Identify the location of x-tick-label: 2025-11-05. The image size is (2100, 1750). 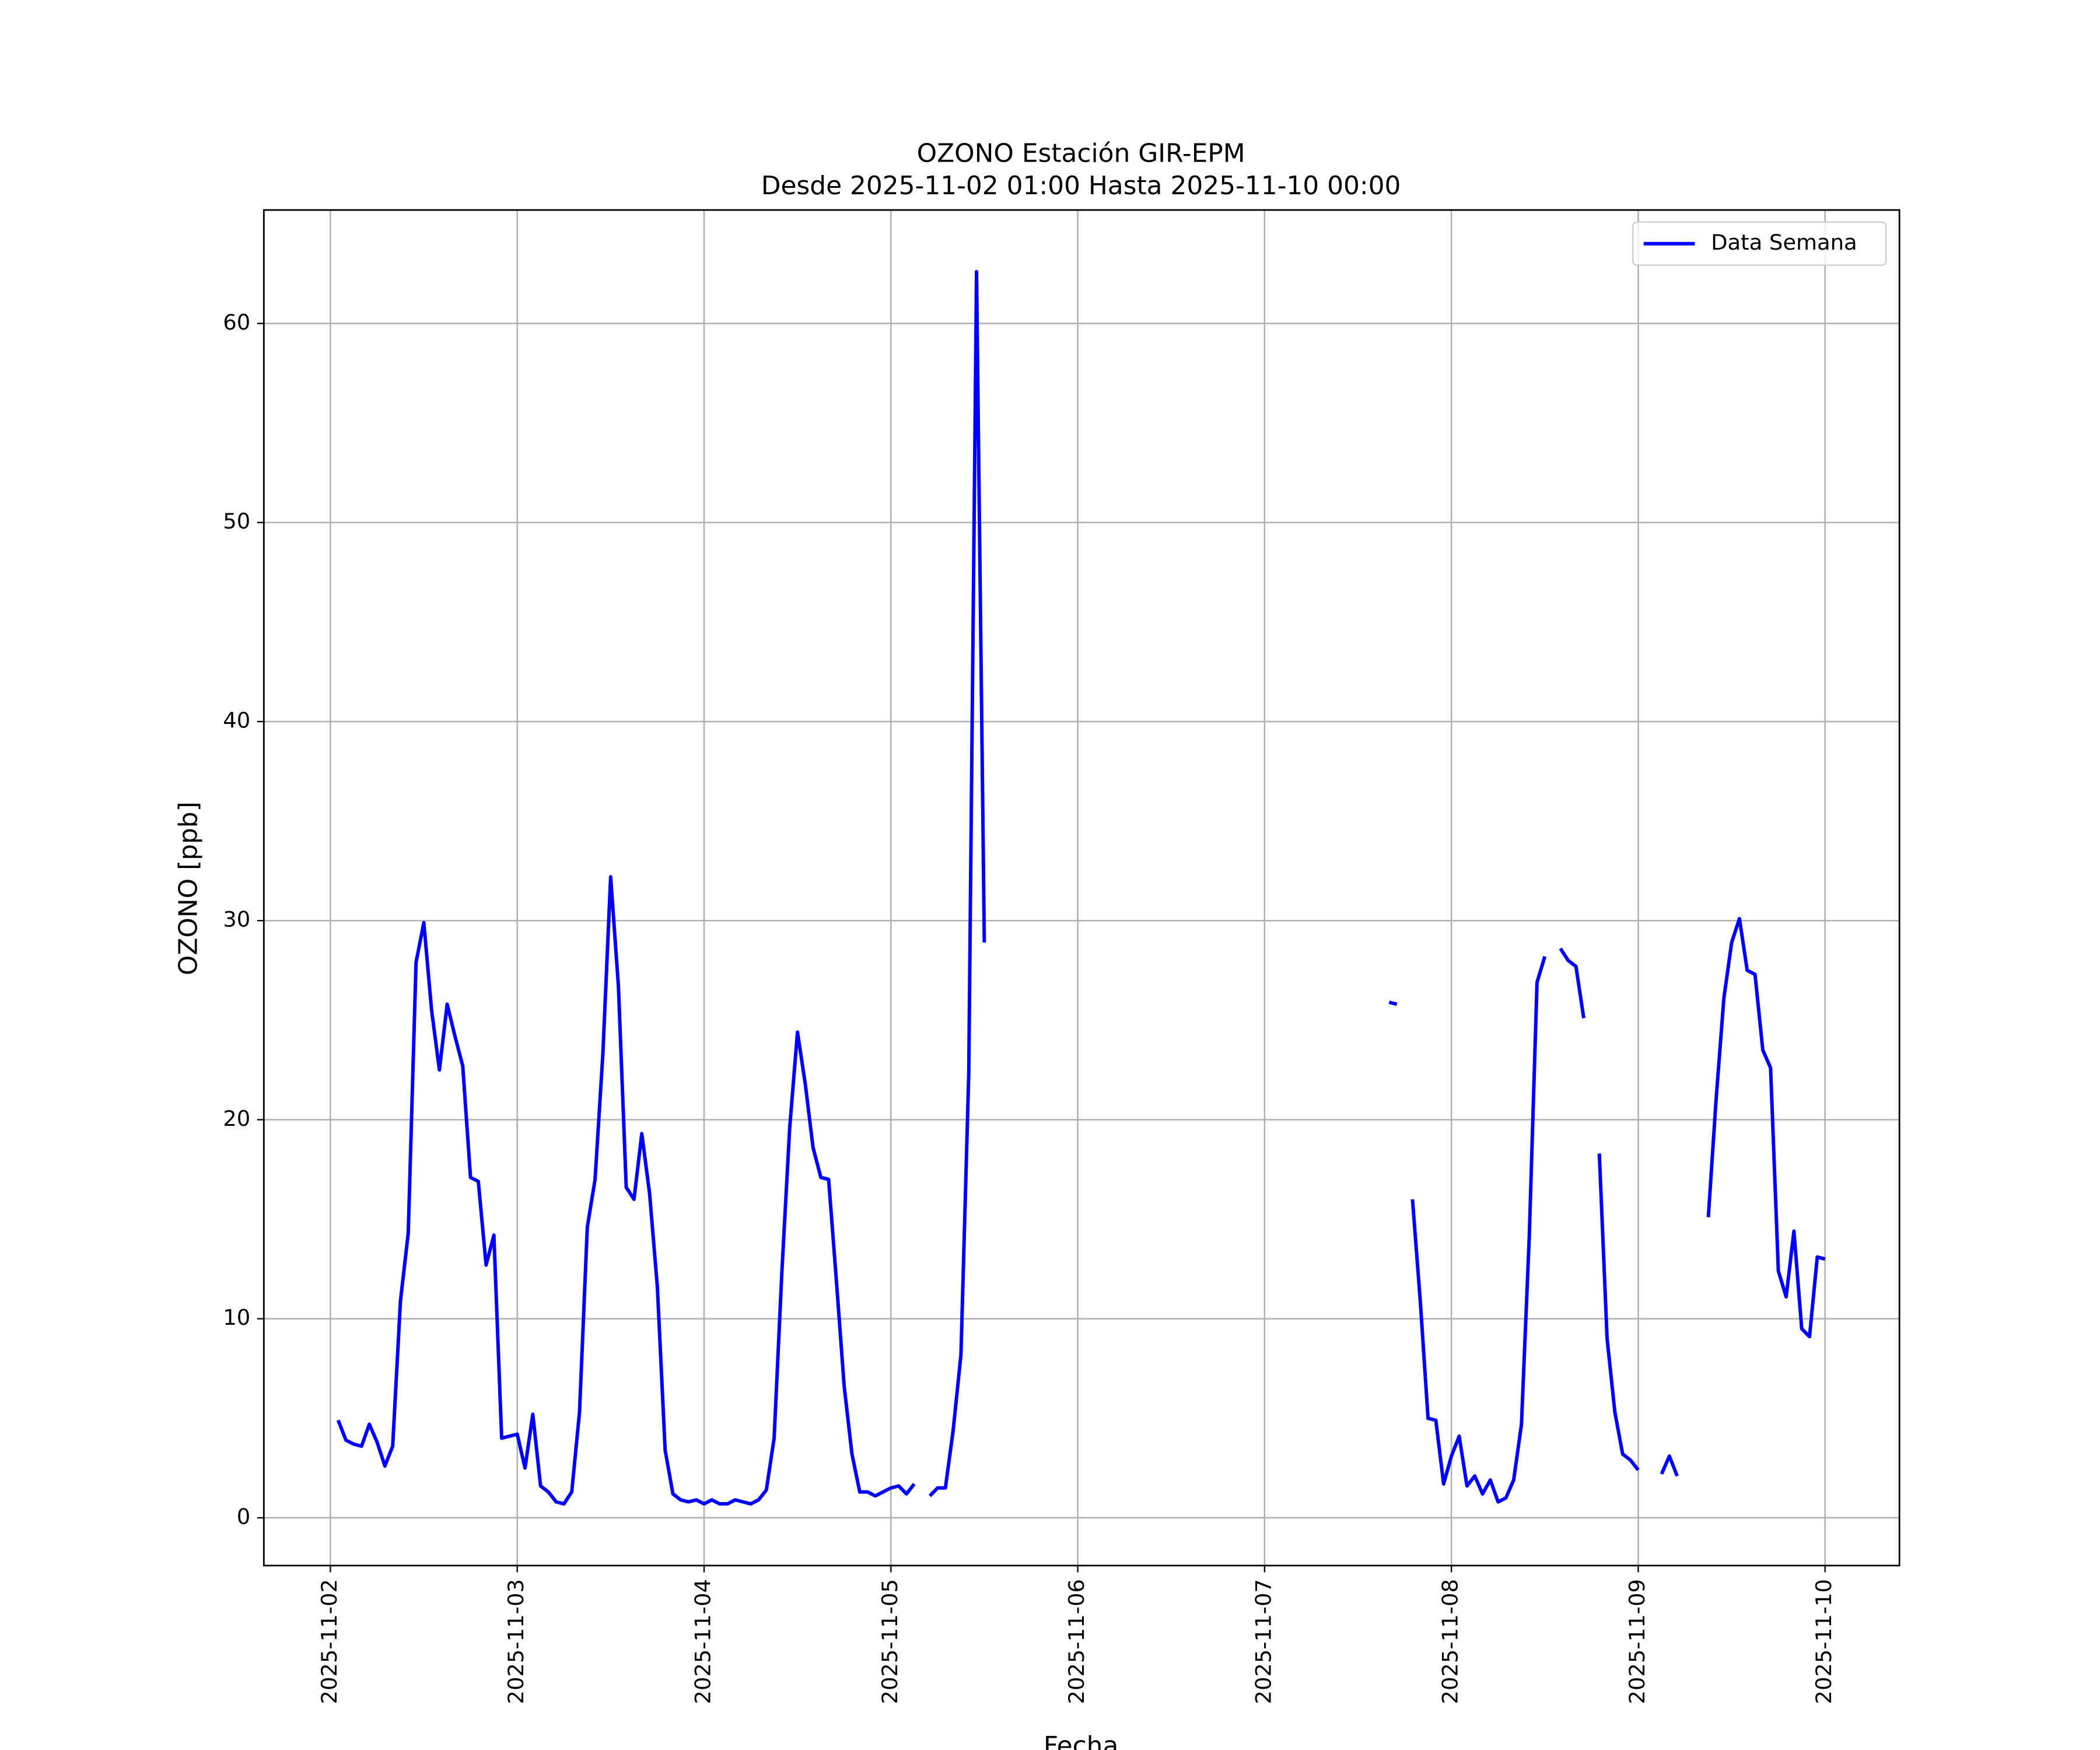
(889, 1641).